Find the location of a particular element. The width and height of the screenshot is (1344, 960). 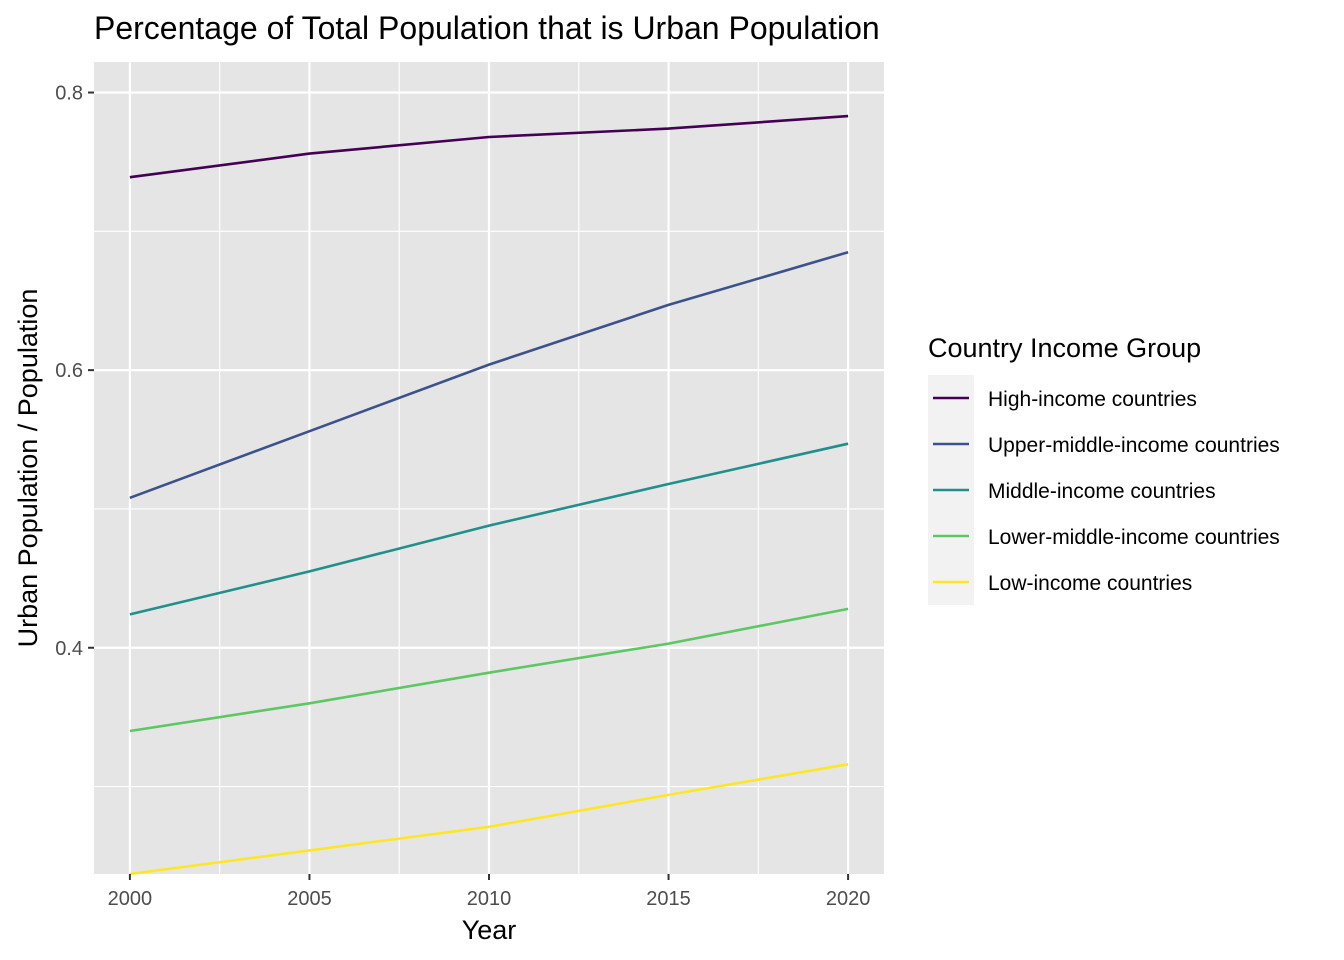

x-tick-label: 2010 is located at coordinates (489, 899).